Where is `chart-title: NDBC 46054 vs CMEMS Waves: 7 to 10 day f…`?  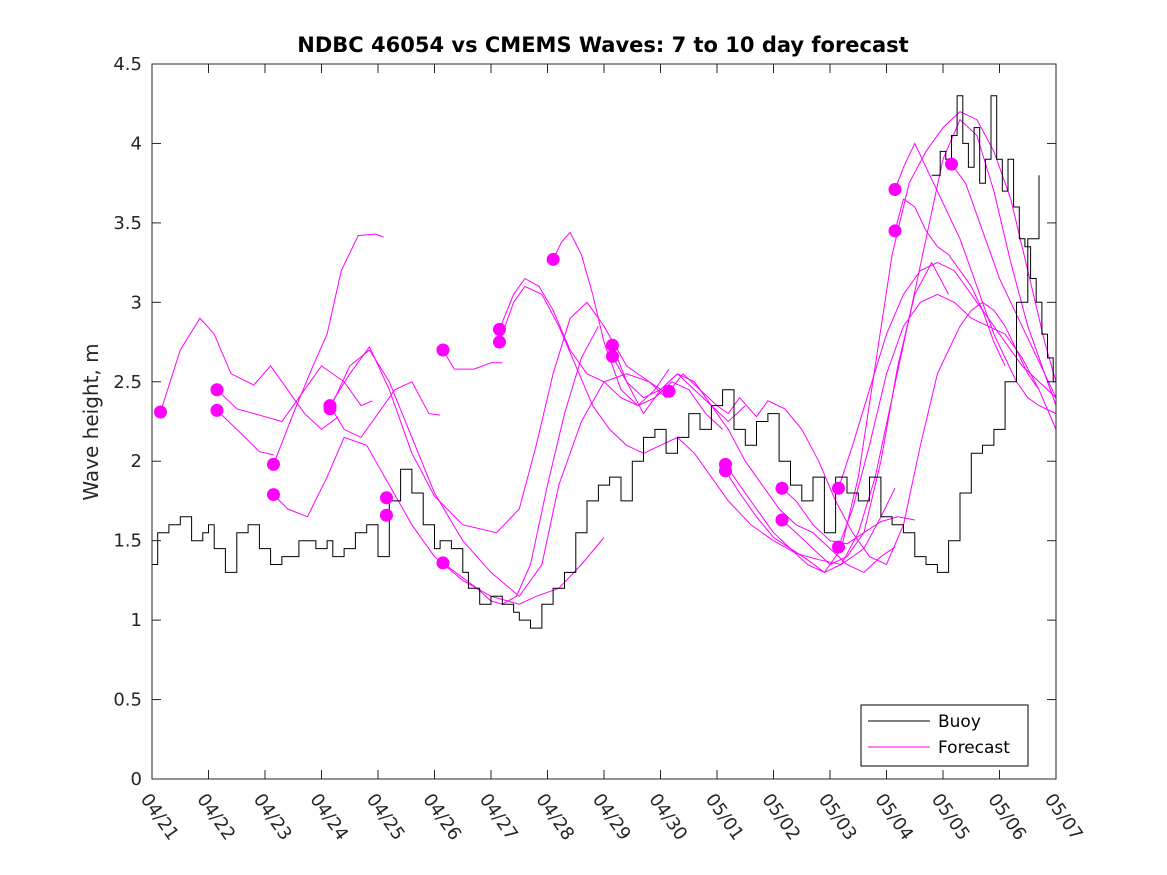 chart-title: NDBC 46054 vs CMEMS Waves: 7 to 10 day f… is located at coordinates (602, 45).